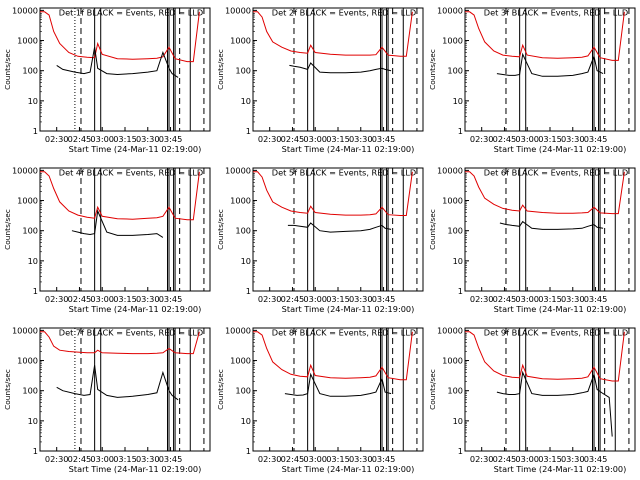  What do you see at coordinates (131, 332) in the screenshot?
I see `chart-title: Det 7f BLACK = Events, RED = LLD` at bounding box center [131, 332].